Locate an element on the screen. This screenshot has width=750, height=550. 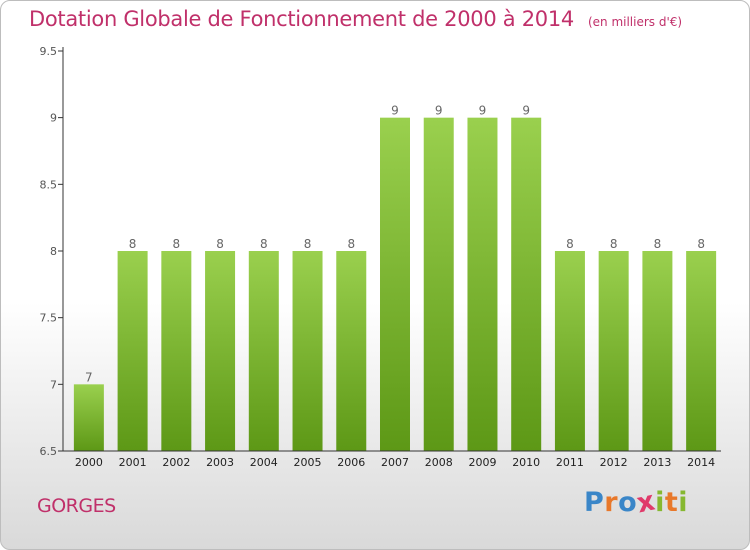
value-label-2012: 8 is located at coordinates (614, 244).